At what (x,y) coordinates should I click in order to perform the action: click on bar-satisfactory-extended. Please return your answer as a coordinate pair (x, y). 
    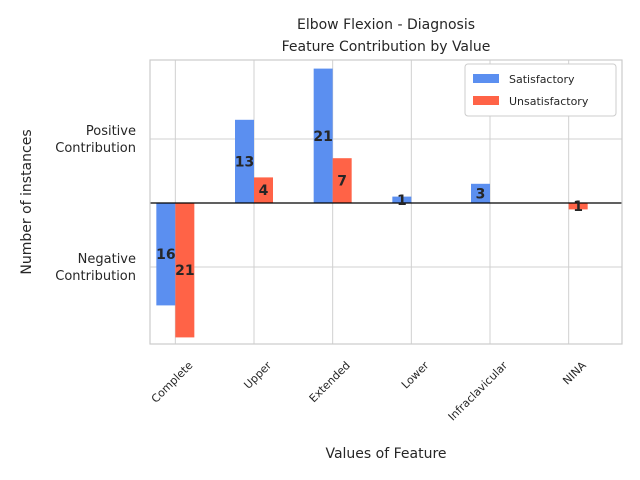
    Looking at the image, I should click on (323, 135).